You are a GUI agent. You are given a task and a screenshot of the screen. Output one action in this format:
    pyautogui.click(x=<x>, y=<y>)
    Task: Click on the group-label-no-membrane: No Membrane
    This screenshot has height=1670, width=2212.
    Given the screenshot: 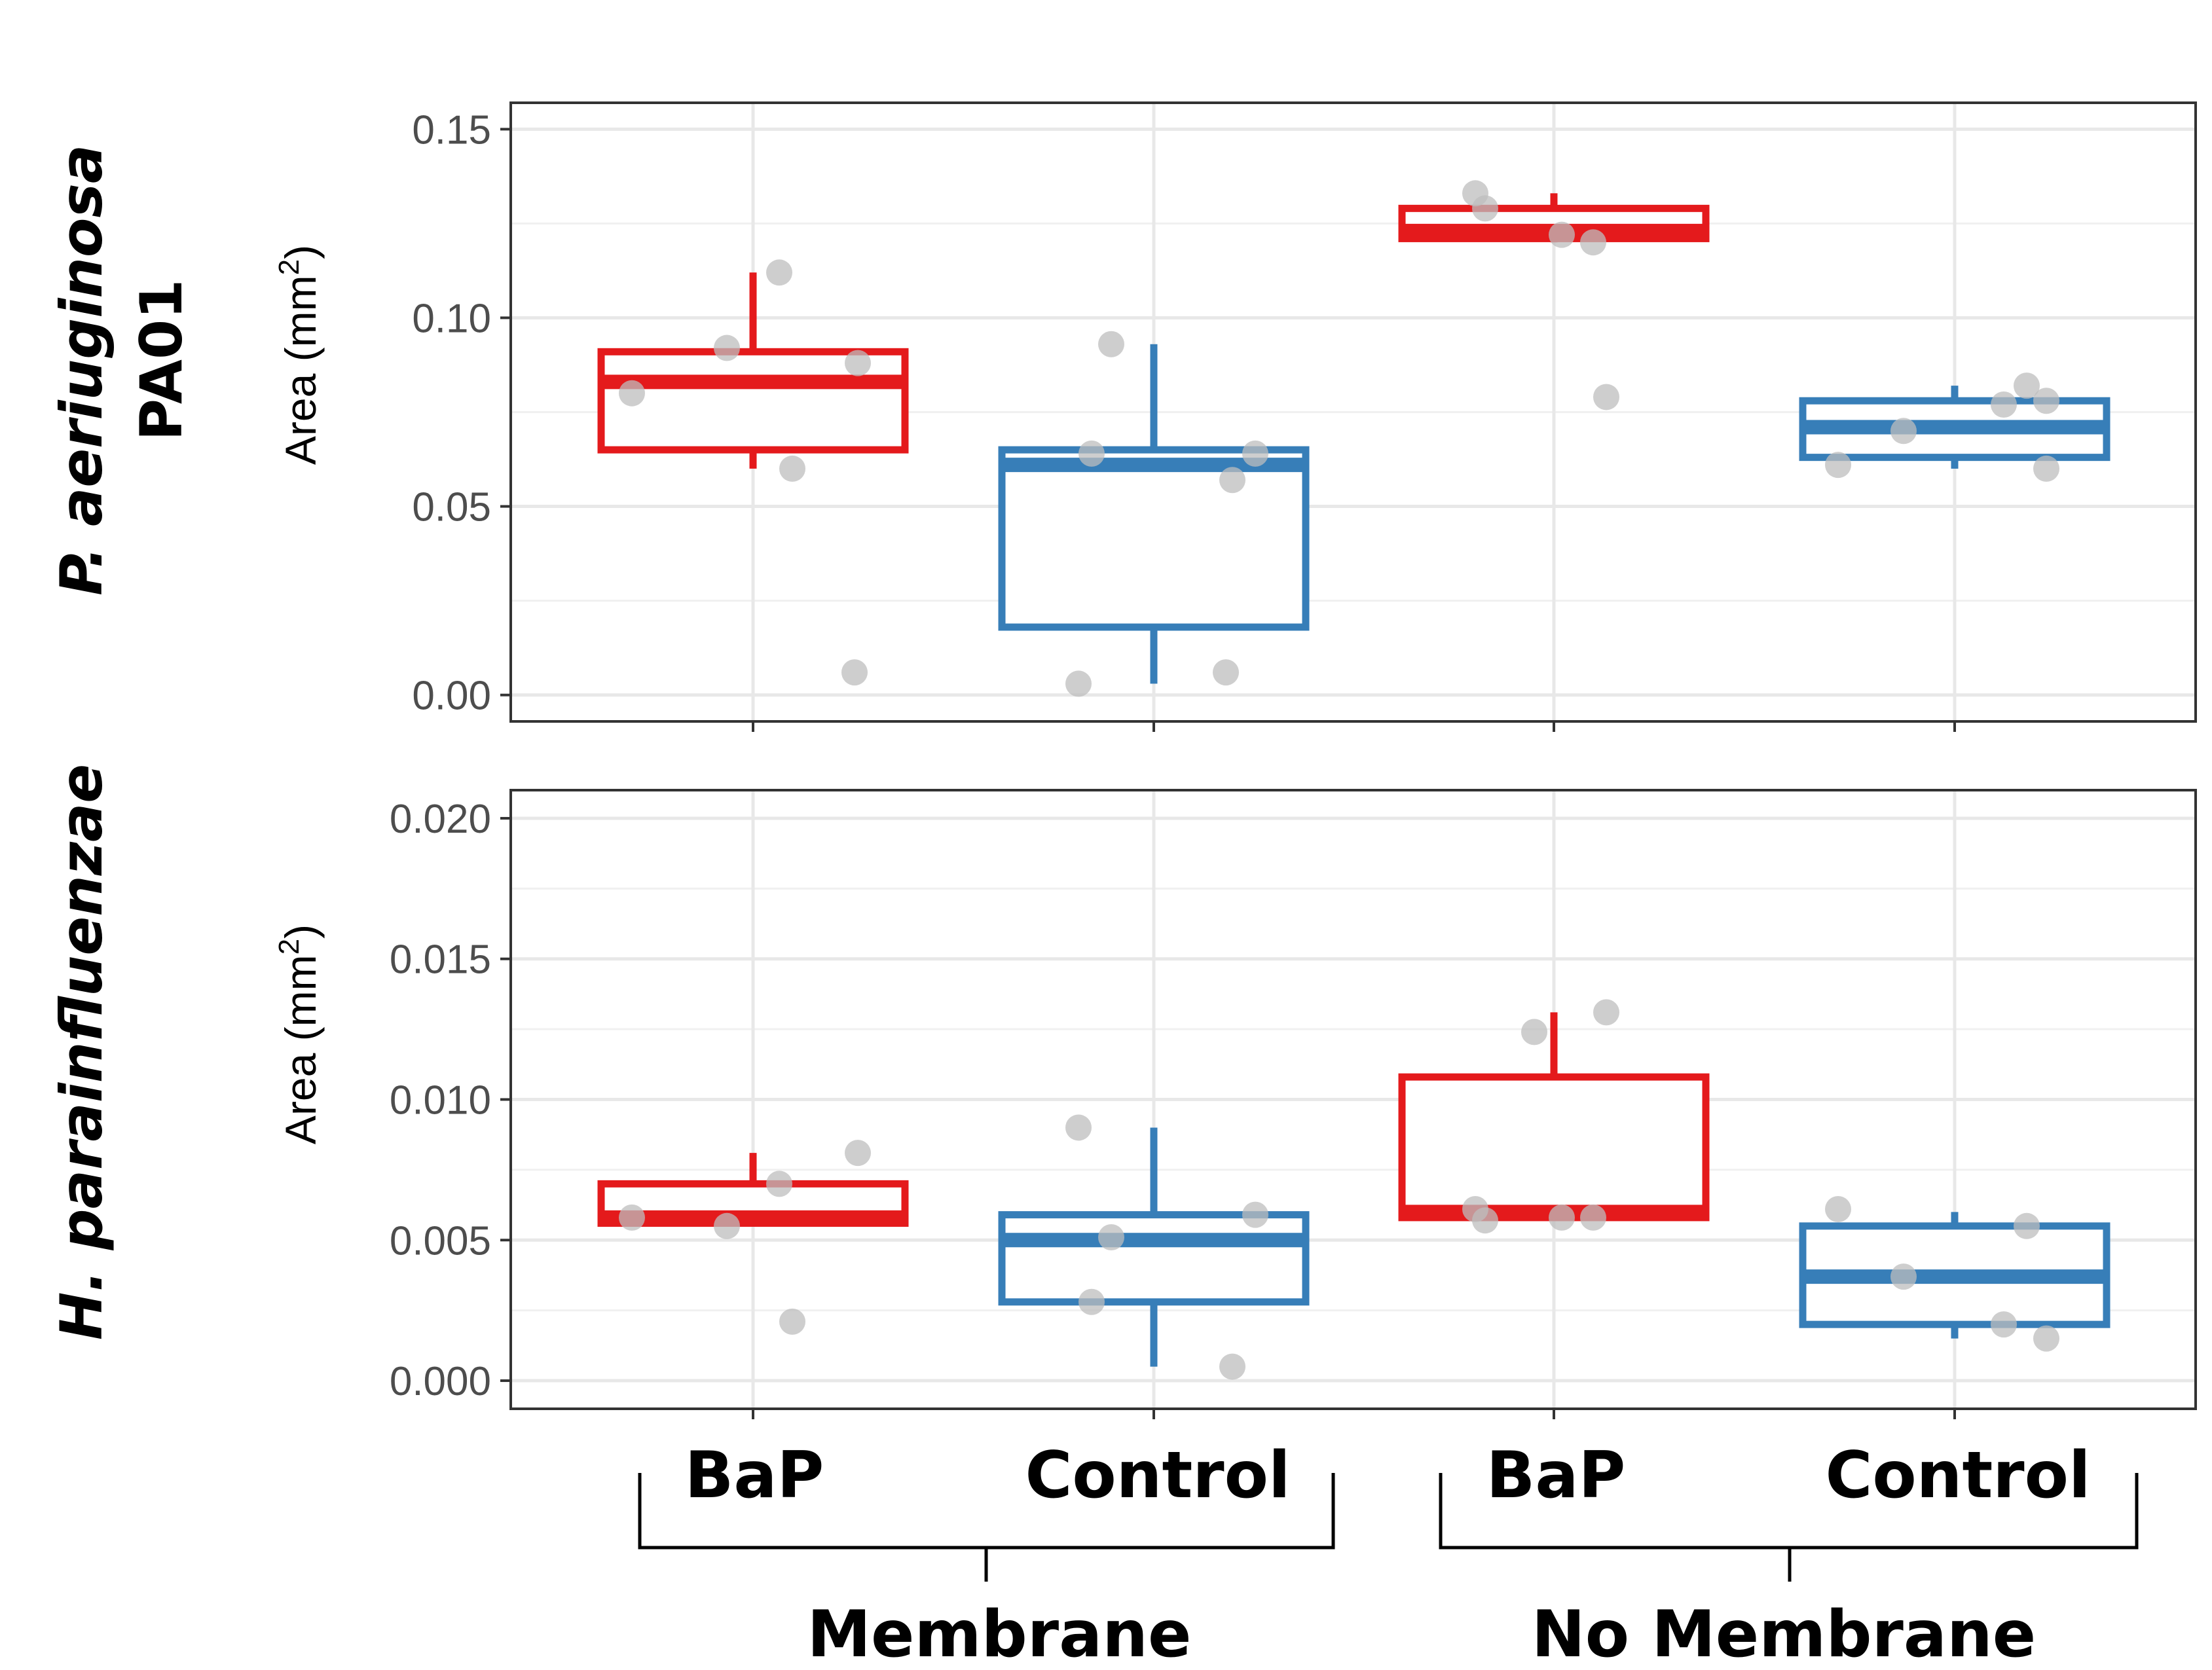 What is the action you would take?
    pyautogui.click(x=1784, y=1633)
    